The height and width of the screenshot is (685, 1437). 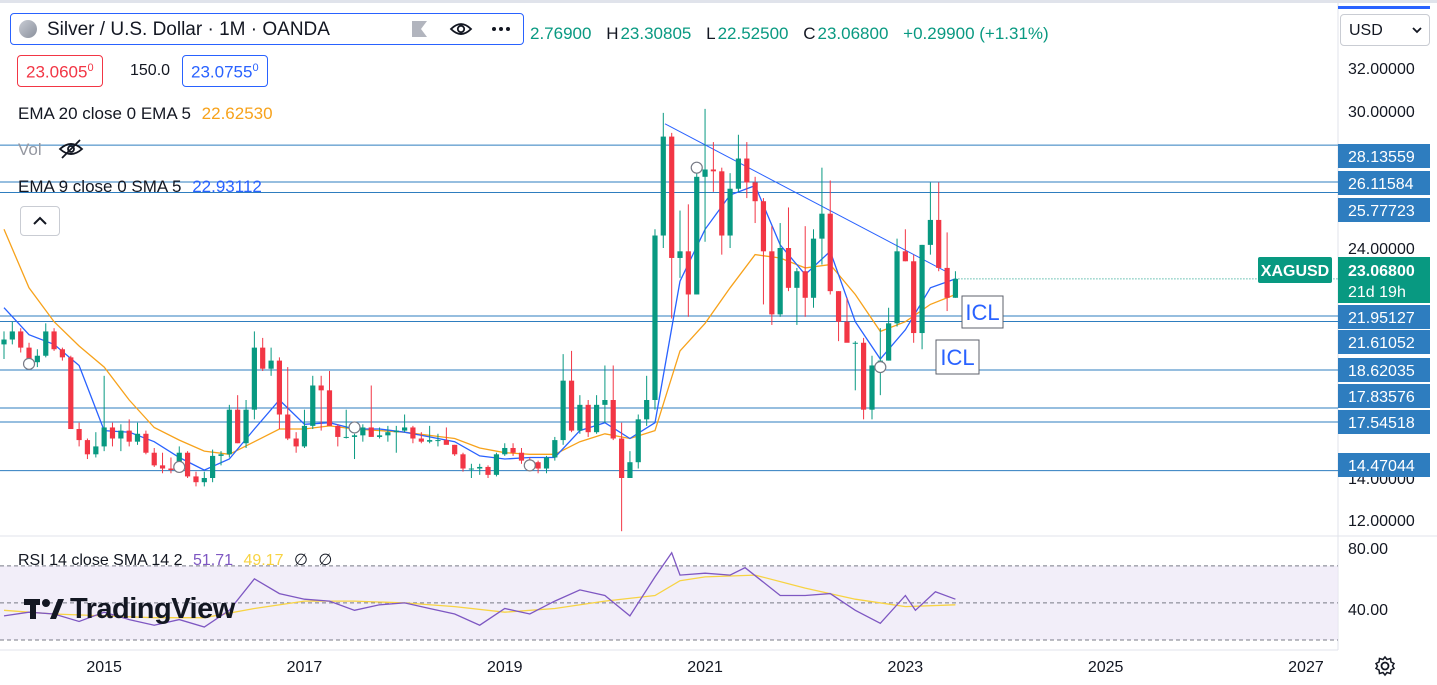 I want to click on rsi-sma-line, so click(x=479, y=596).